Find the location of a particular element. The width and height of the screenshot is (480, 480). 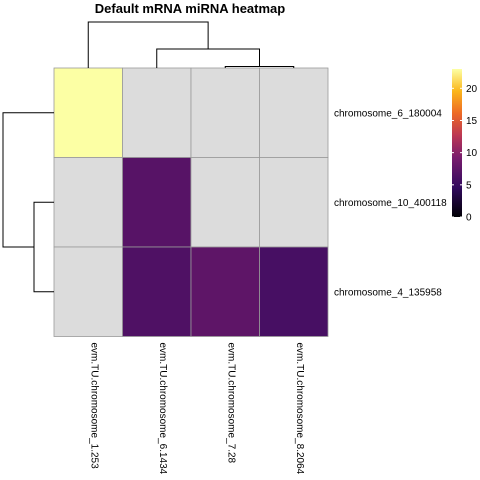

colorbar-gradient is located at coordinates (457, 143).